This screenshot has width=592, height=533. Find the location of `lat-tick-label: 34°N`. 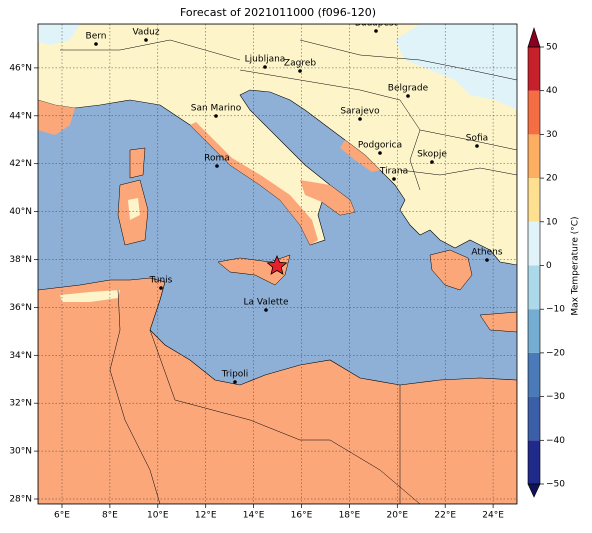

lat-tick-label: 34°N is located at coordinates (20, 356).